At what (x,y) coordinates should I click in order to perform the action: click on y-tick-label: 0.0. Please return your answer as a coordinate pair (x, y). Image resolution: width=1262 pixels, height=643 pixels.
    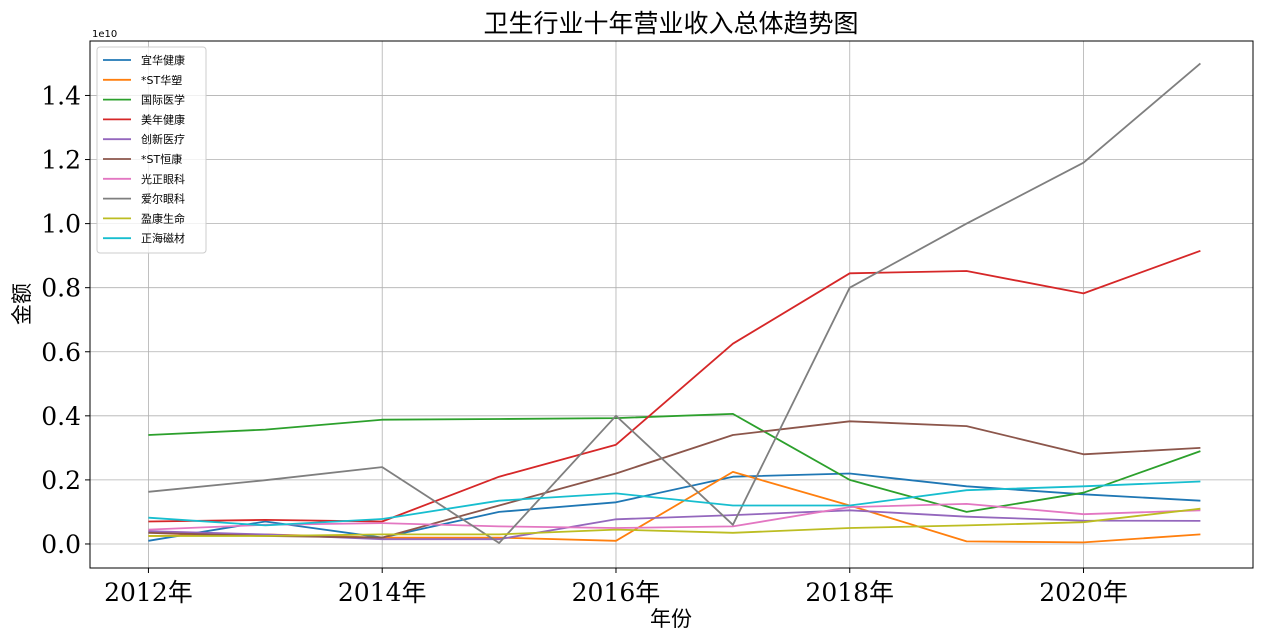
    Looking at the image, I should click on (61, 544).